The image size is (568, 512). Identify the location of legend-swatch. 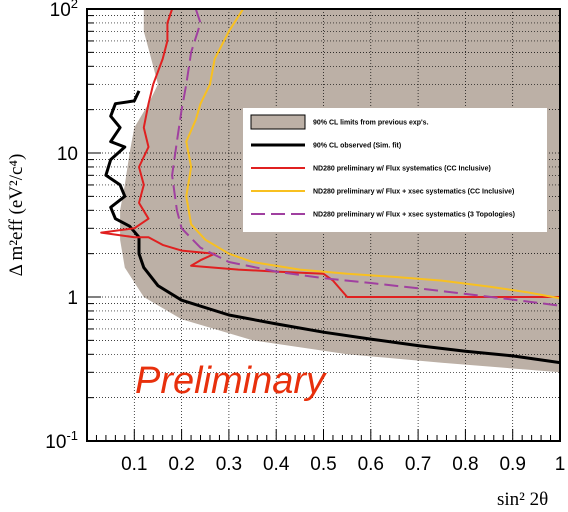
(278, 122).